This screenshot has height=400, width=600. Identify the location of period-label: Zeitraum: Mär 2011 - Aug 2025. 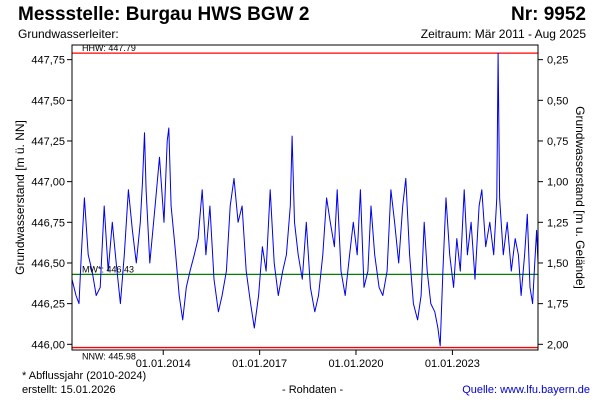
(503, 34).